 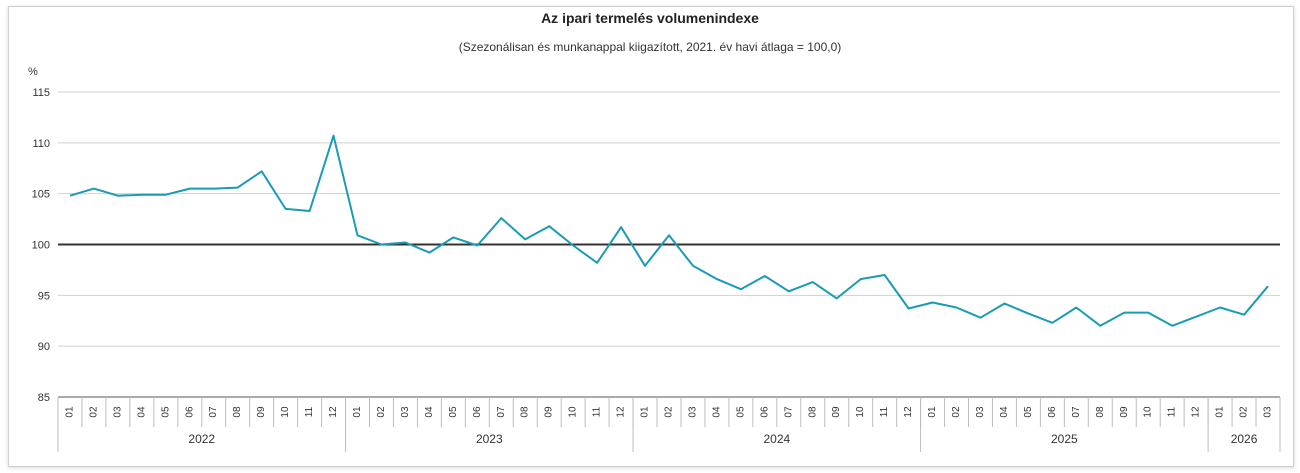 What do you see at coordinates (621, 412) in the screenshot?
I see `month-label: 12` at bounding box center [621, 412].